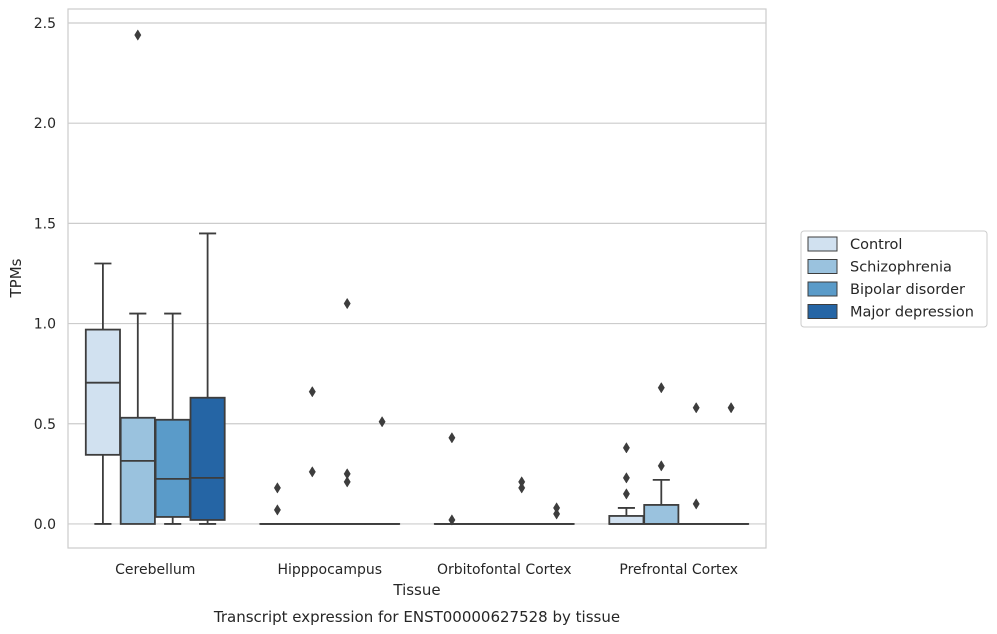 This screenshot has width=997, height=634. I want to click on legend-frame, so click(894, 279).